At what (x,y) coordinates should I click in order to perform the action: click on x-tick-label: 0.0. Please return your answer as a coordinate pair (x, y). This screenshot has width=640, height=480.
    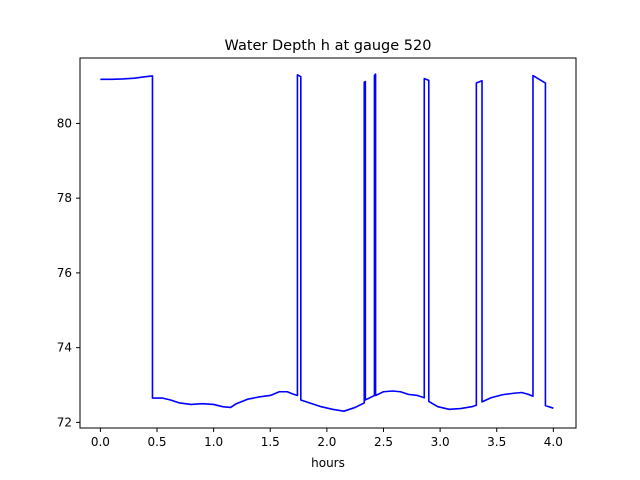
    Looking at the image, I should click on (100, 442).